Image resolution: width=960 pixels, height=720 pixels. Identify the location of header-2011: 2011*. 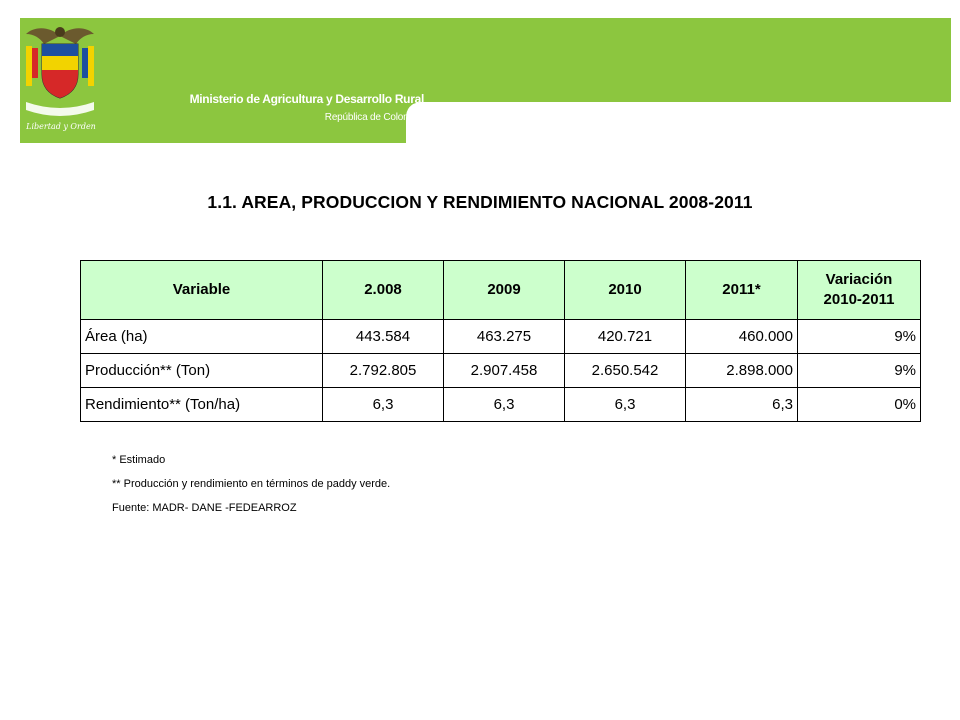
(741, 290).